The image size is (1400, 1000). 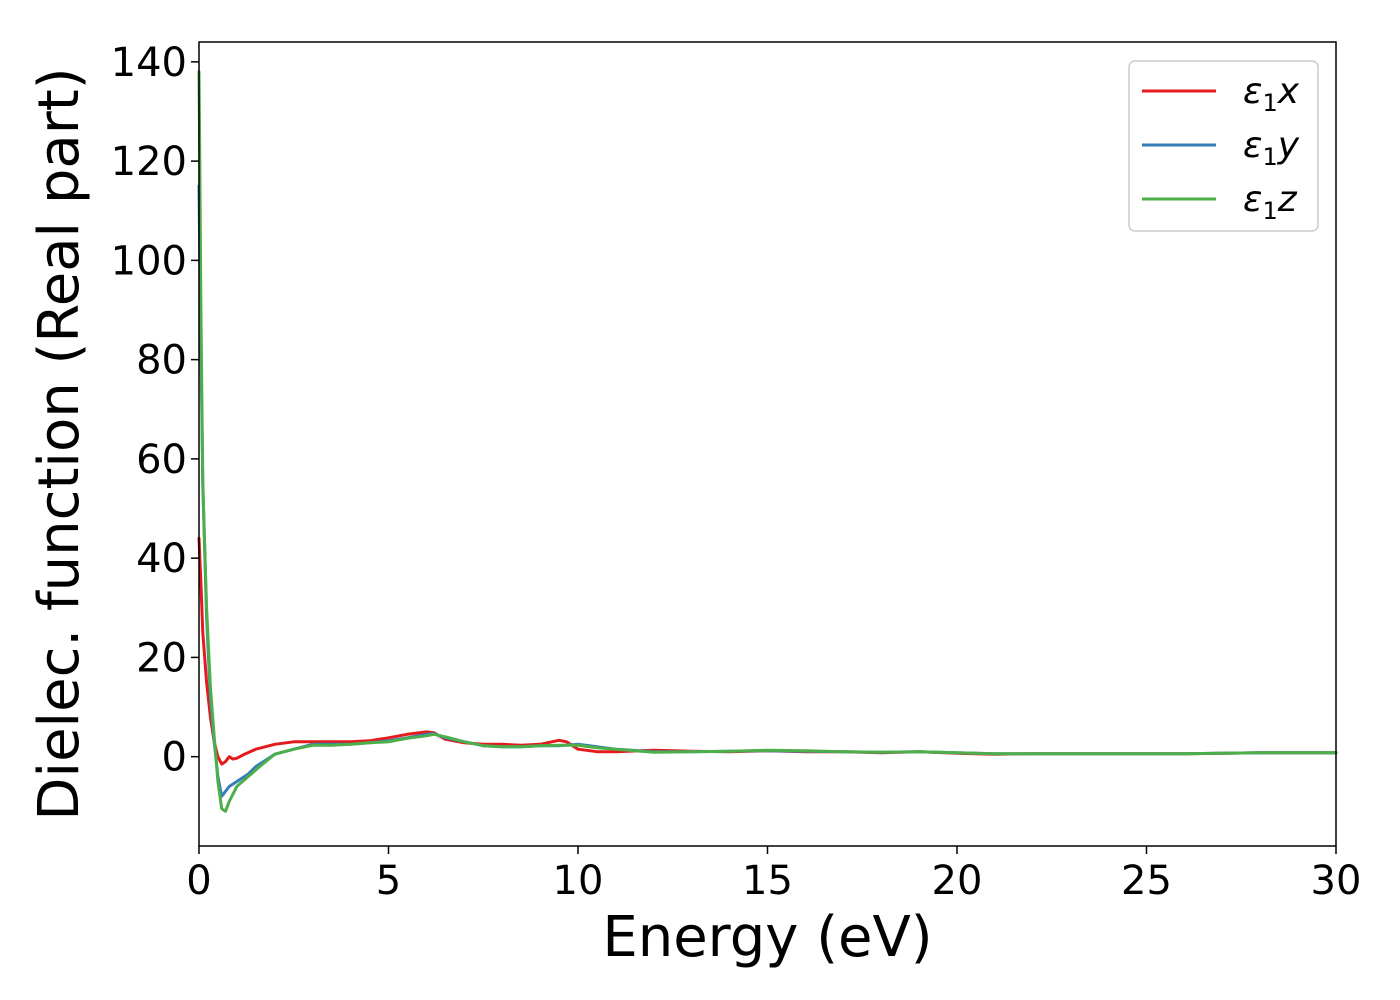 What do you see at coordinates (1146, 881) in the screenshot?
I see `x-tick-label: 25` at bounding box center [1146, 881].